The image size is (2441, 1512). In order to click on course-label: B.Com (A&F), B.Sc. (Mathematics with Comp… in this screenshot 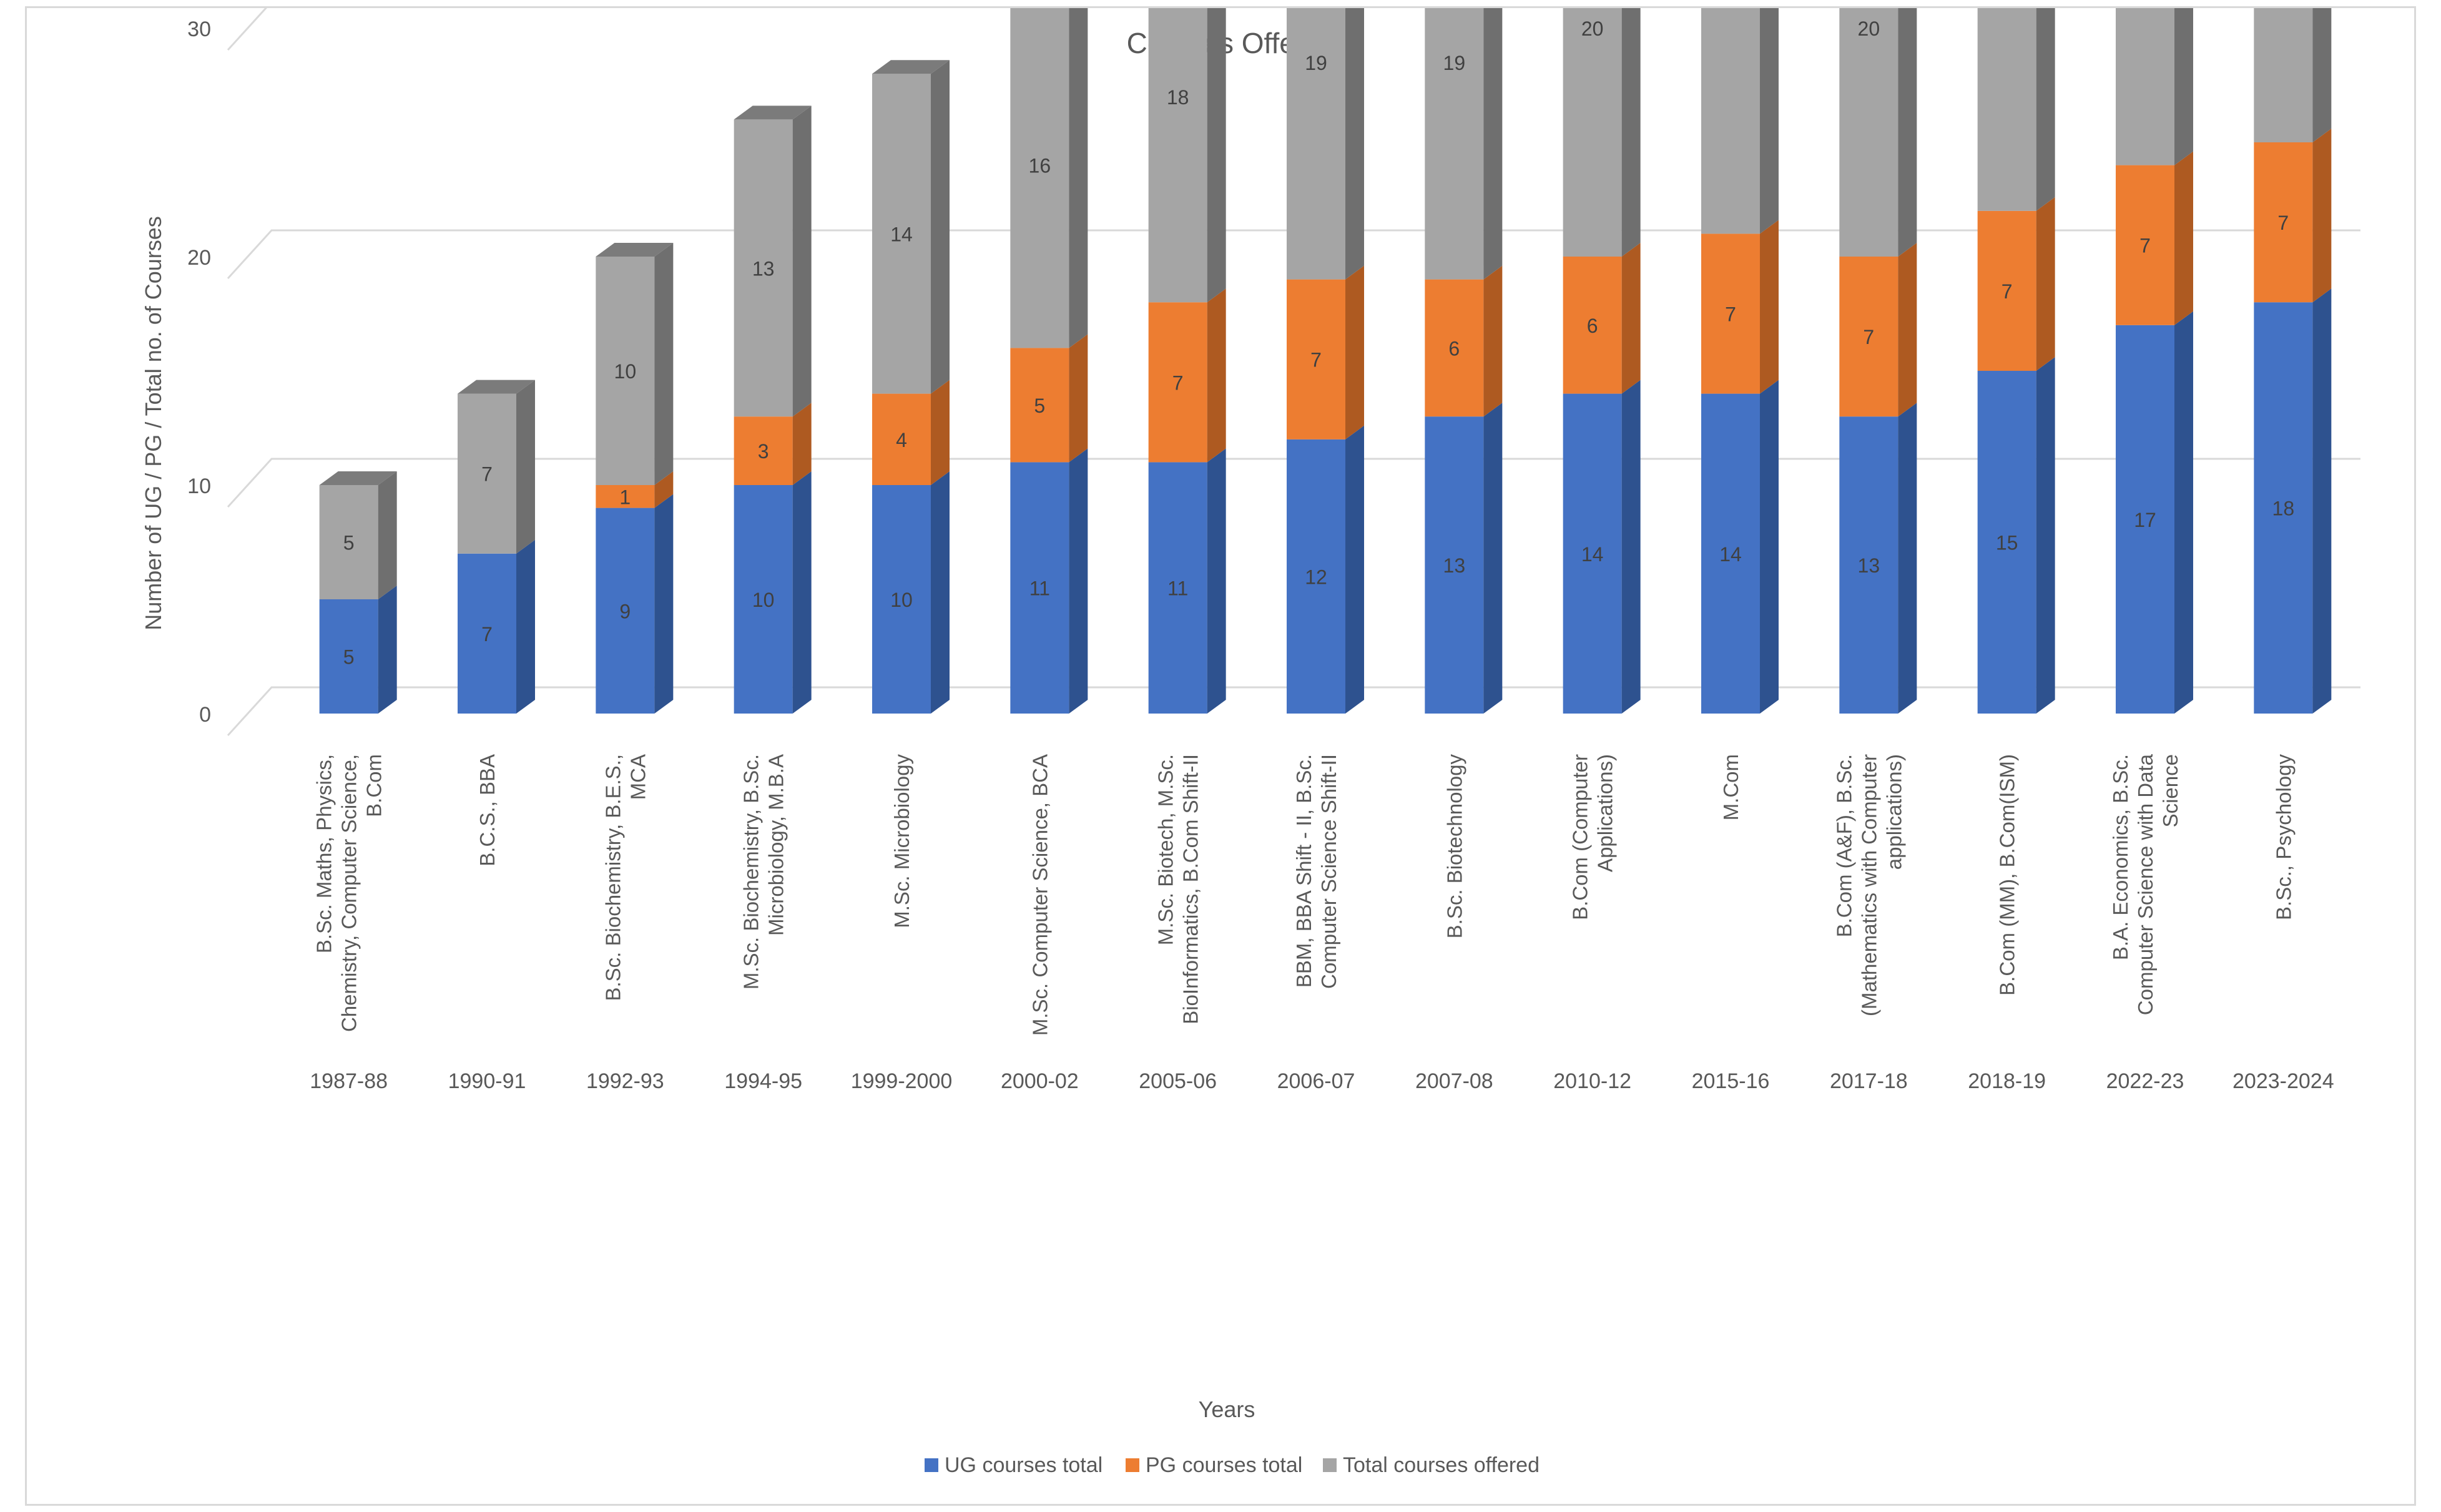, I will do `click(1869, 885)`.